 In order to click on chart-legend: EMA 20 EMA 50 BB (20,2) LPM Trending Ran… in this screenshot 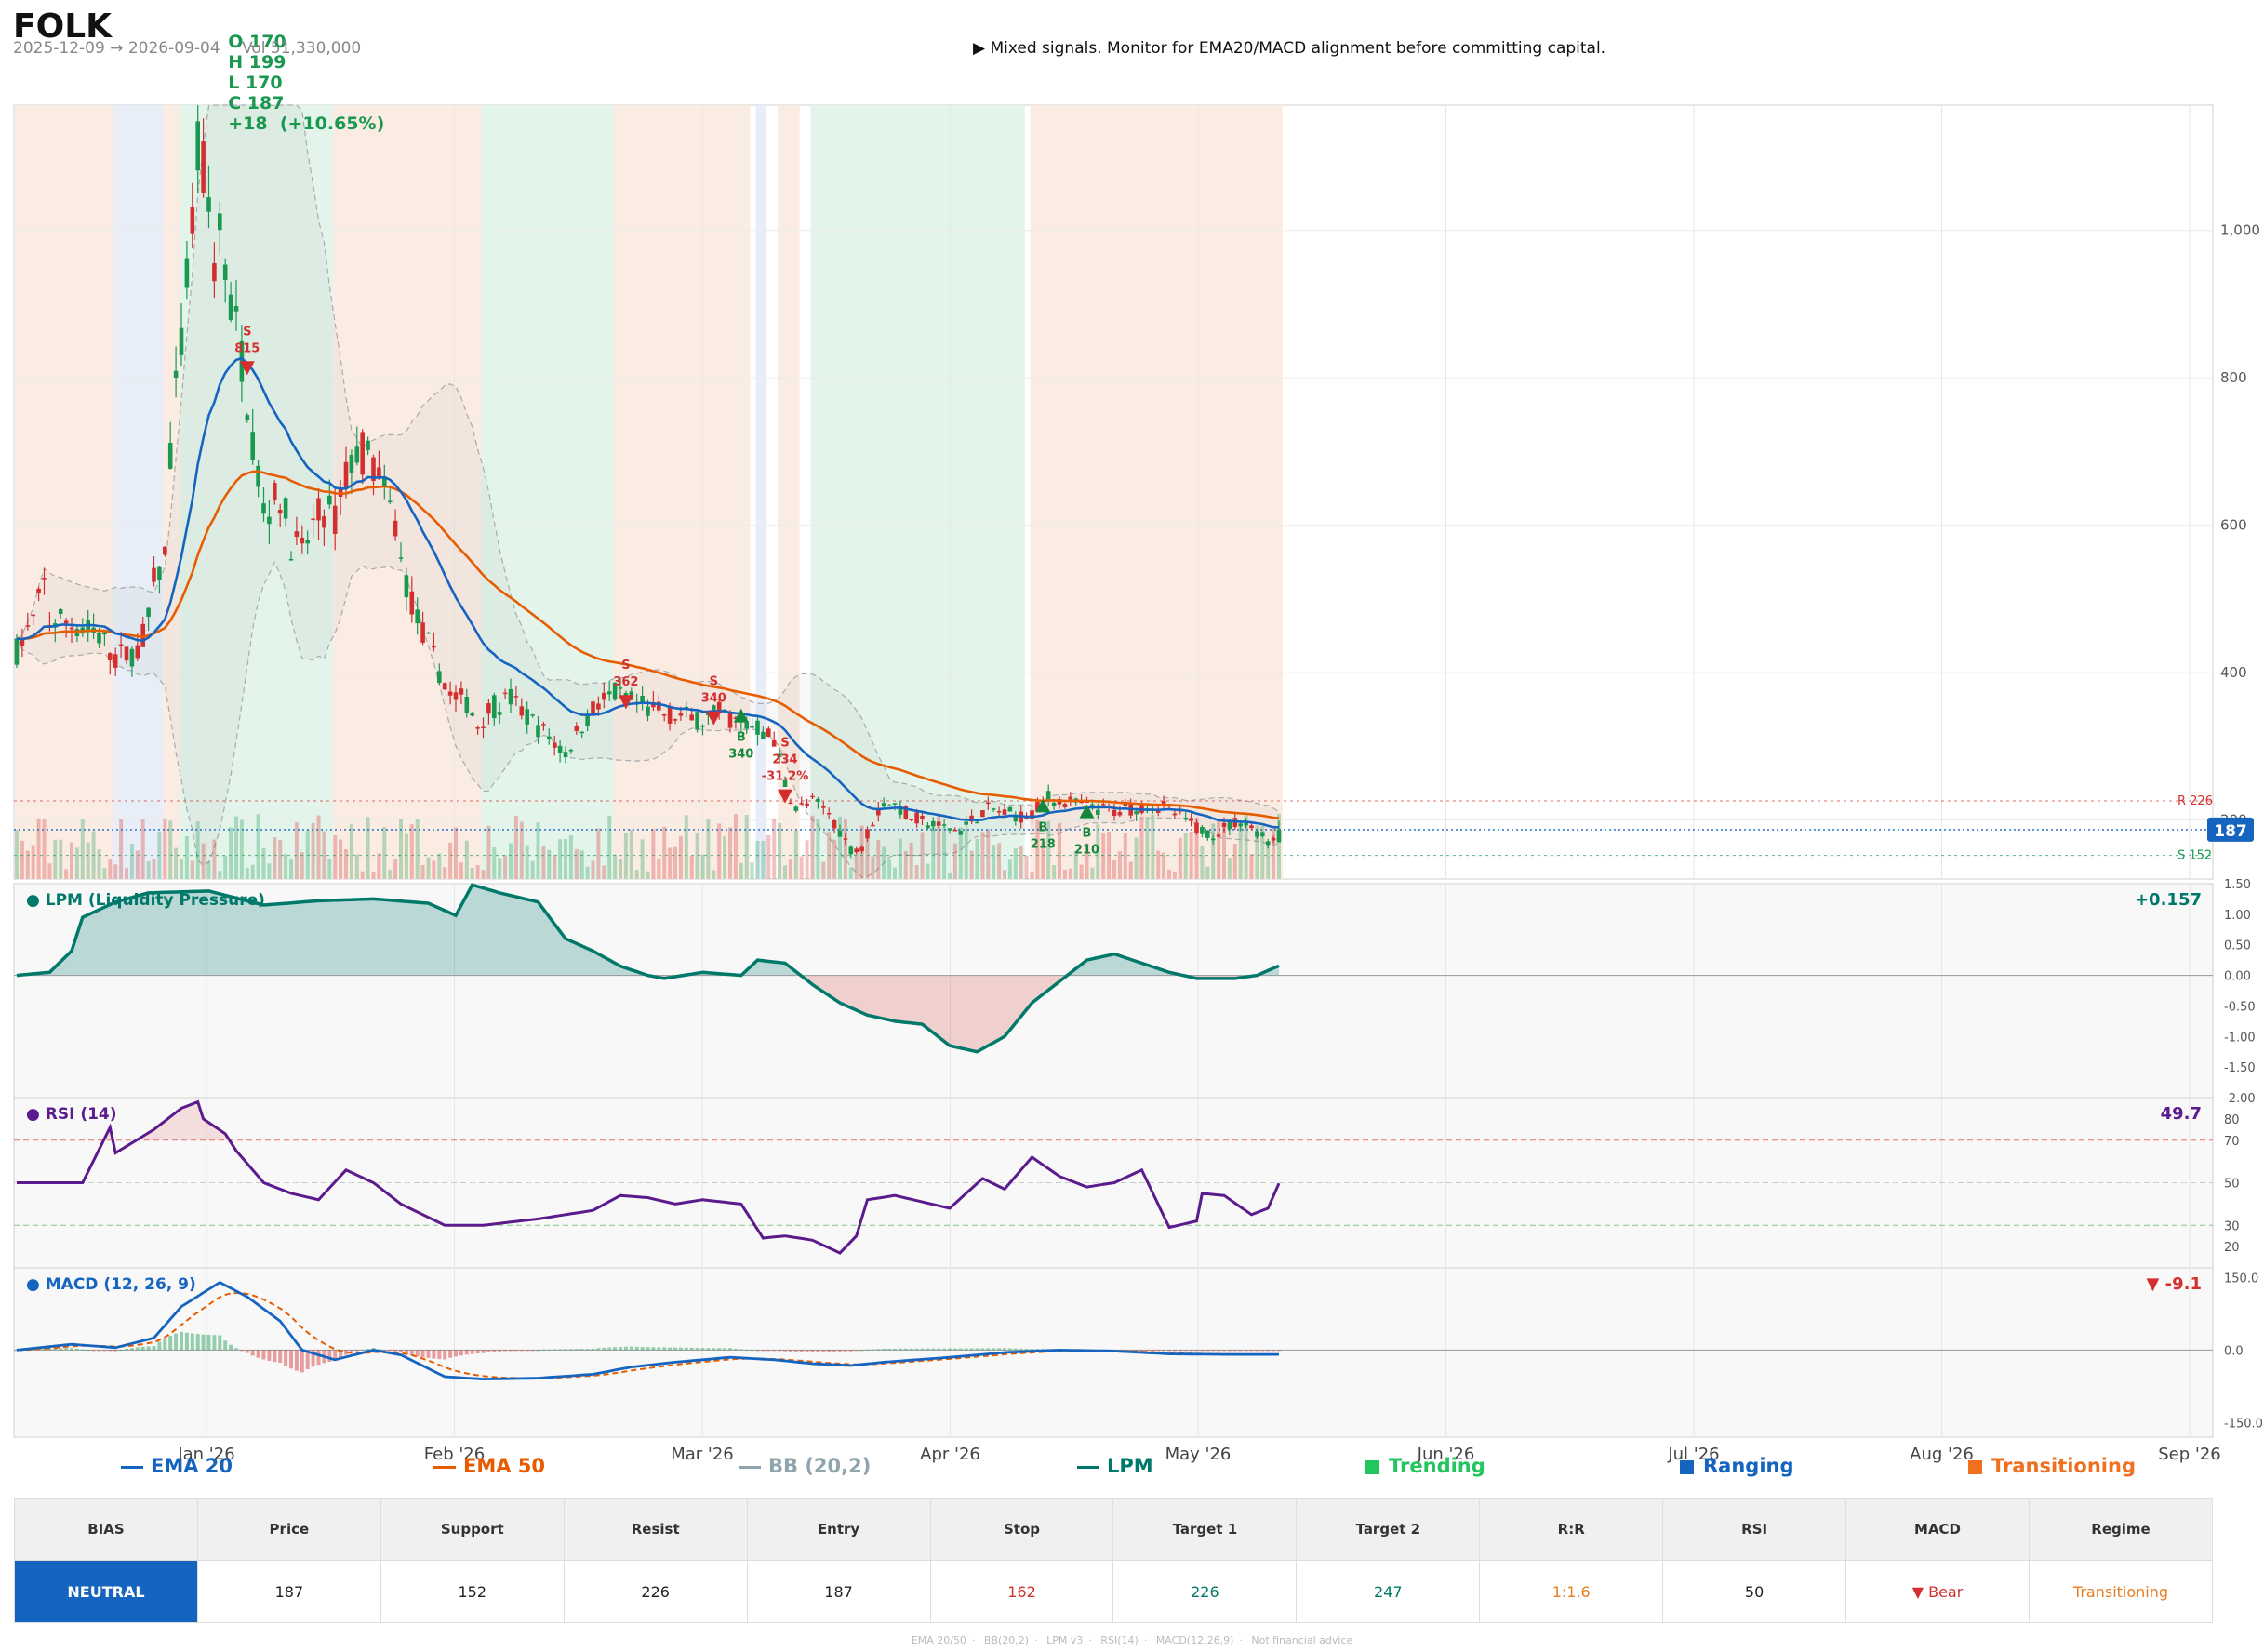, I will do `click(1132, 1470)`.